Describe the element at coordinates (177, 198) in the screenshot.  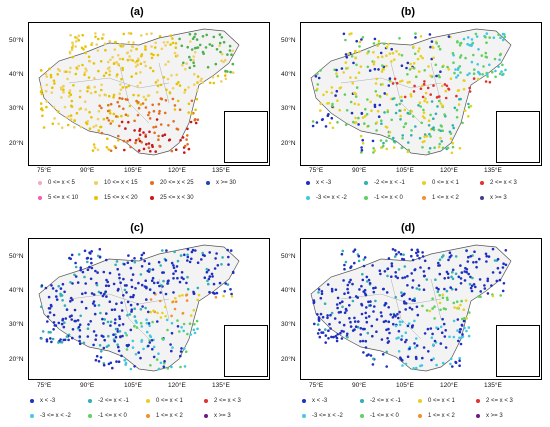
I see `legend-label: 25 <= x < 30` at that location.